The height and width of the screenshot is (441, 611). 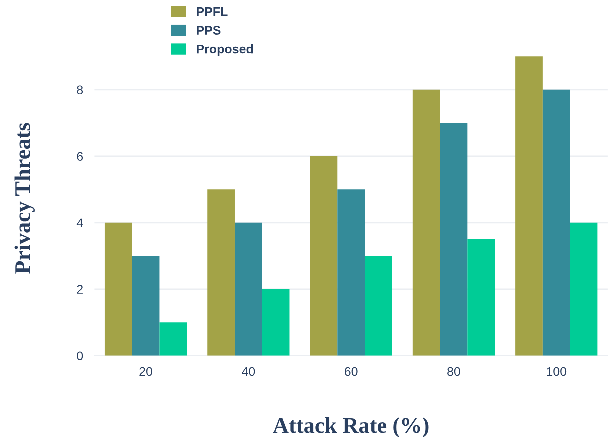 What do you see at coordinates (557, 371) in the screenshot?
I see `x-tick-label: 100` at bounding box center [557, 371].